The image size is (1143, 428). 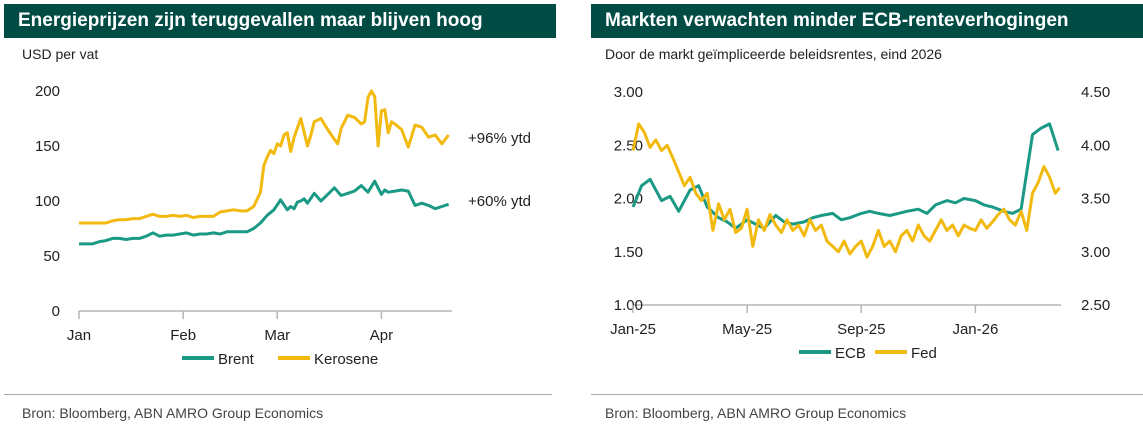 I want to click on y-right-tick-label: 4.00, so click(x=1095, y=145).